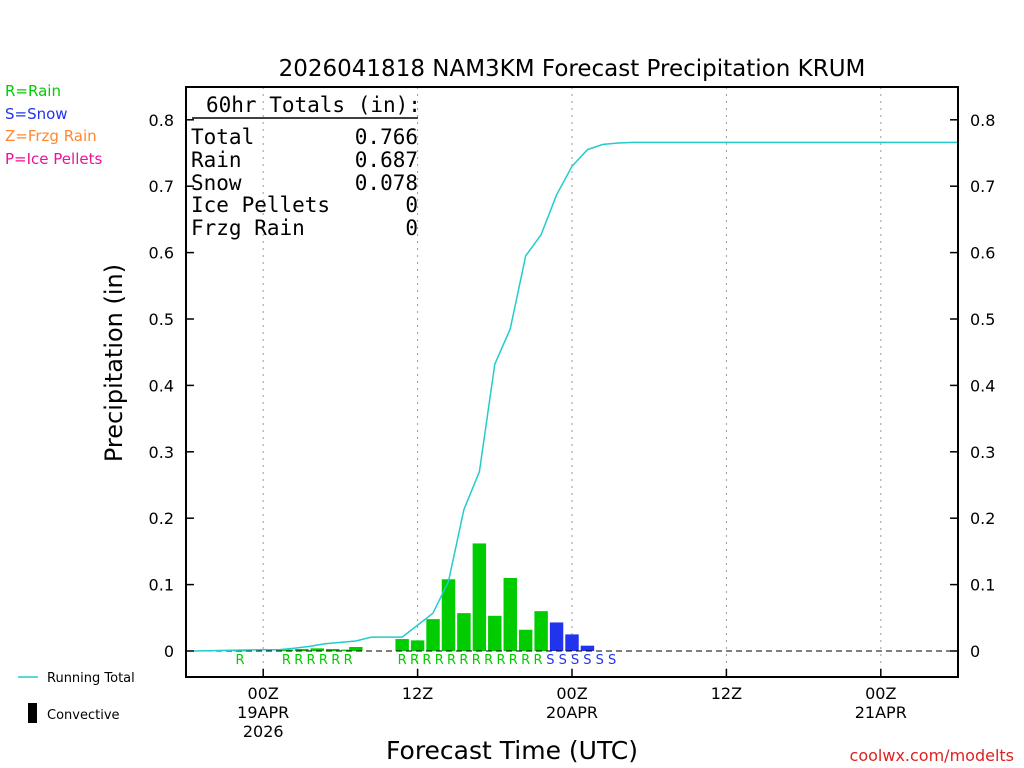 The image size is (1024, 768). What do you see at coordinates (161, 186) in the screenshot?
I see `y-tick-label-left: 0.7` at bounding box center [161, 186].